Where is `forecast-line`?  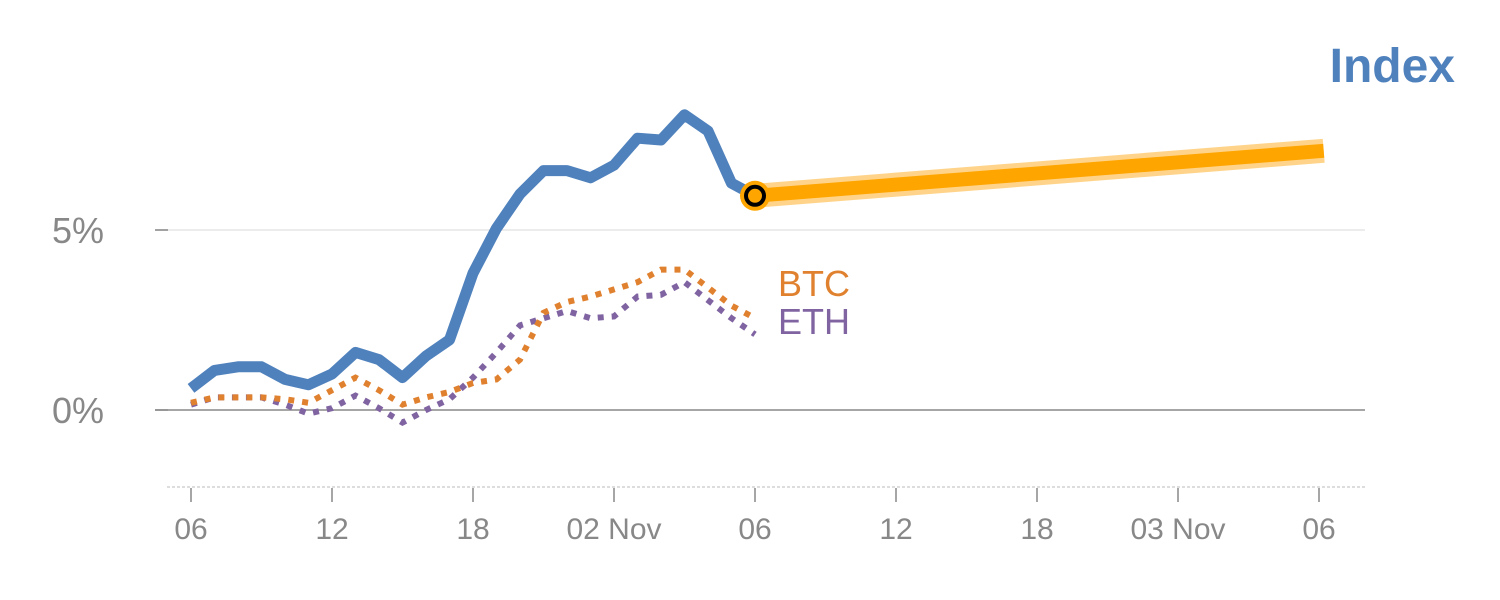
forecast-line is located at coordinates (1039, 173).